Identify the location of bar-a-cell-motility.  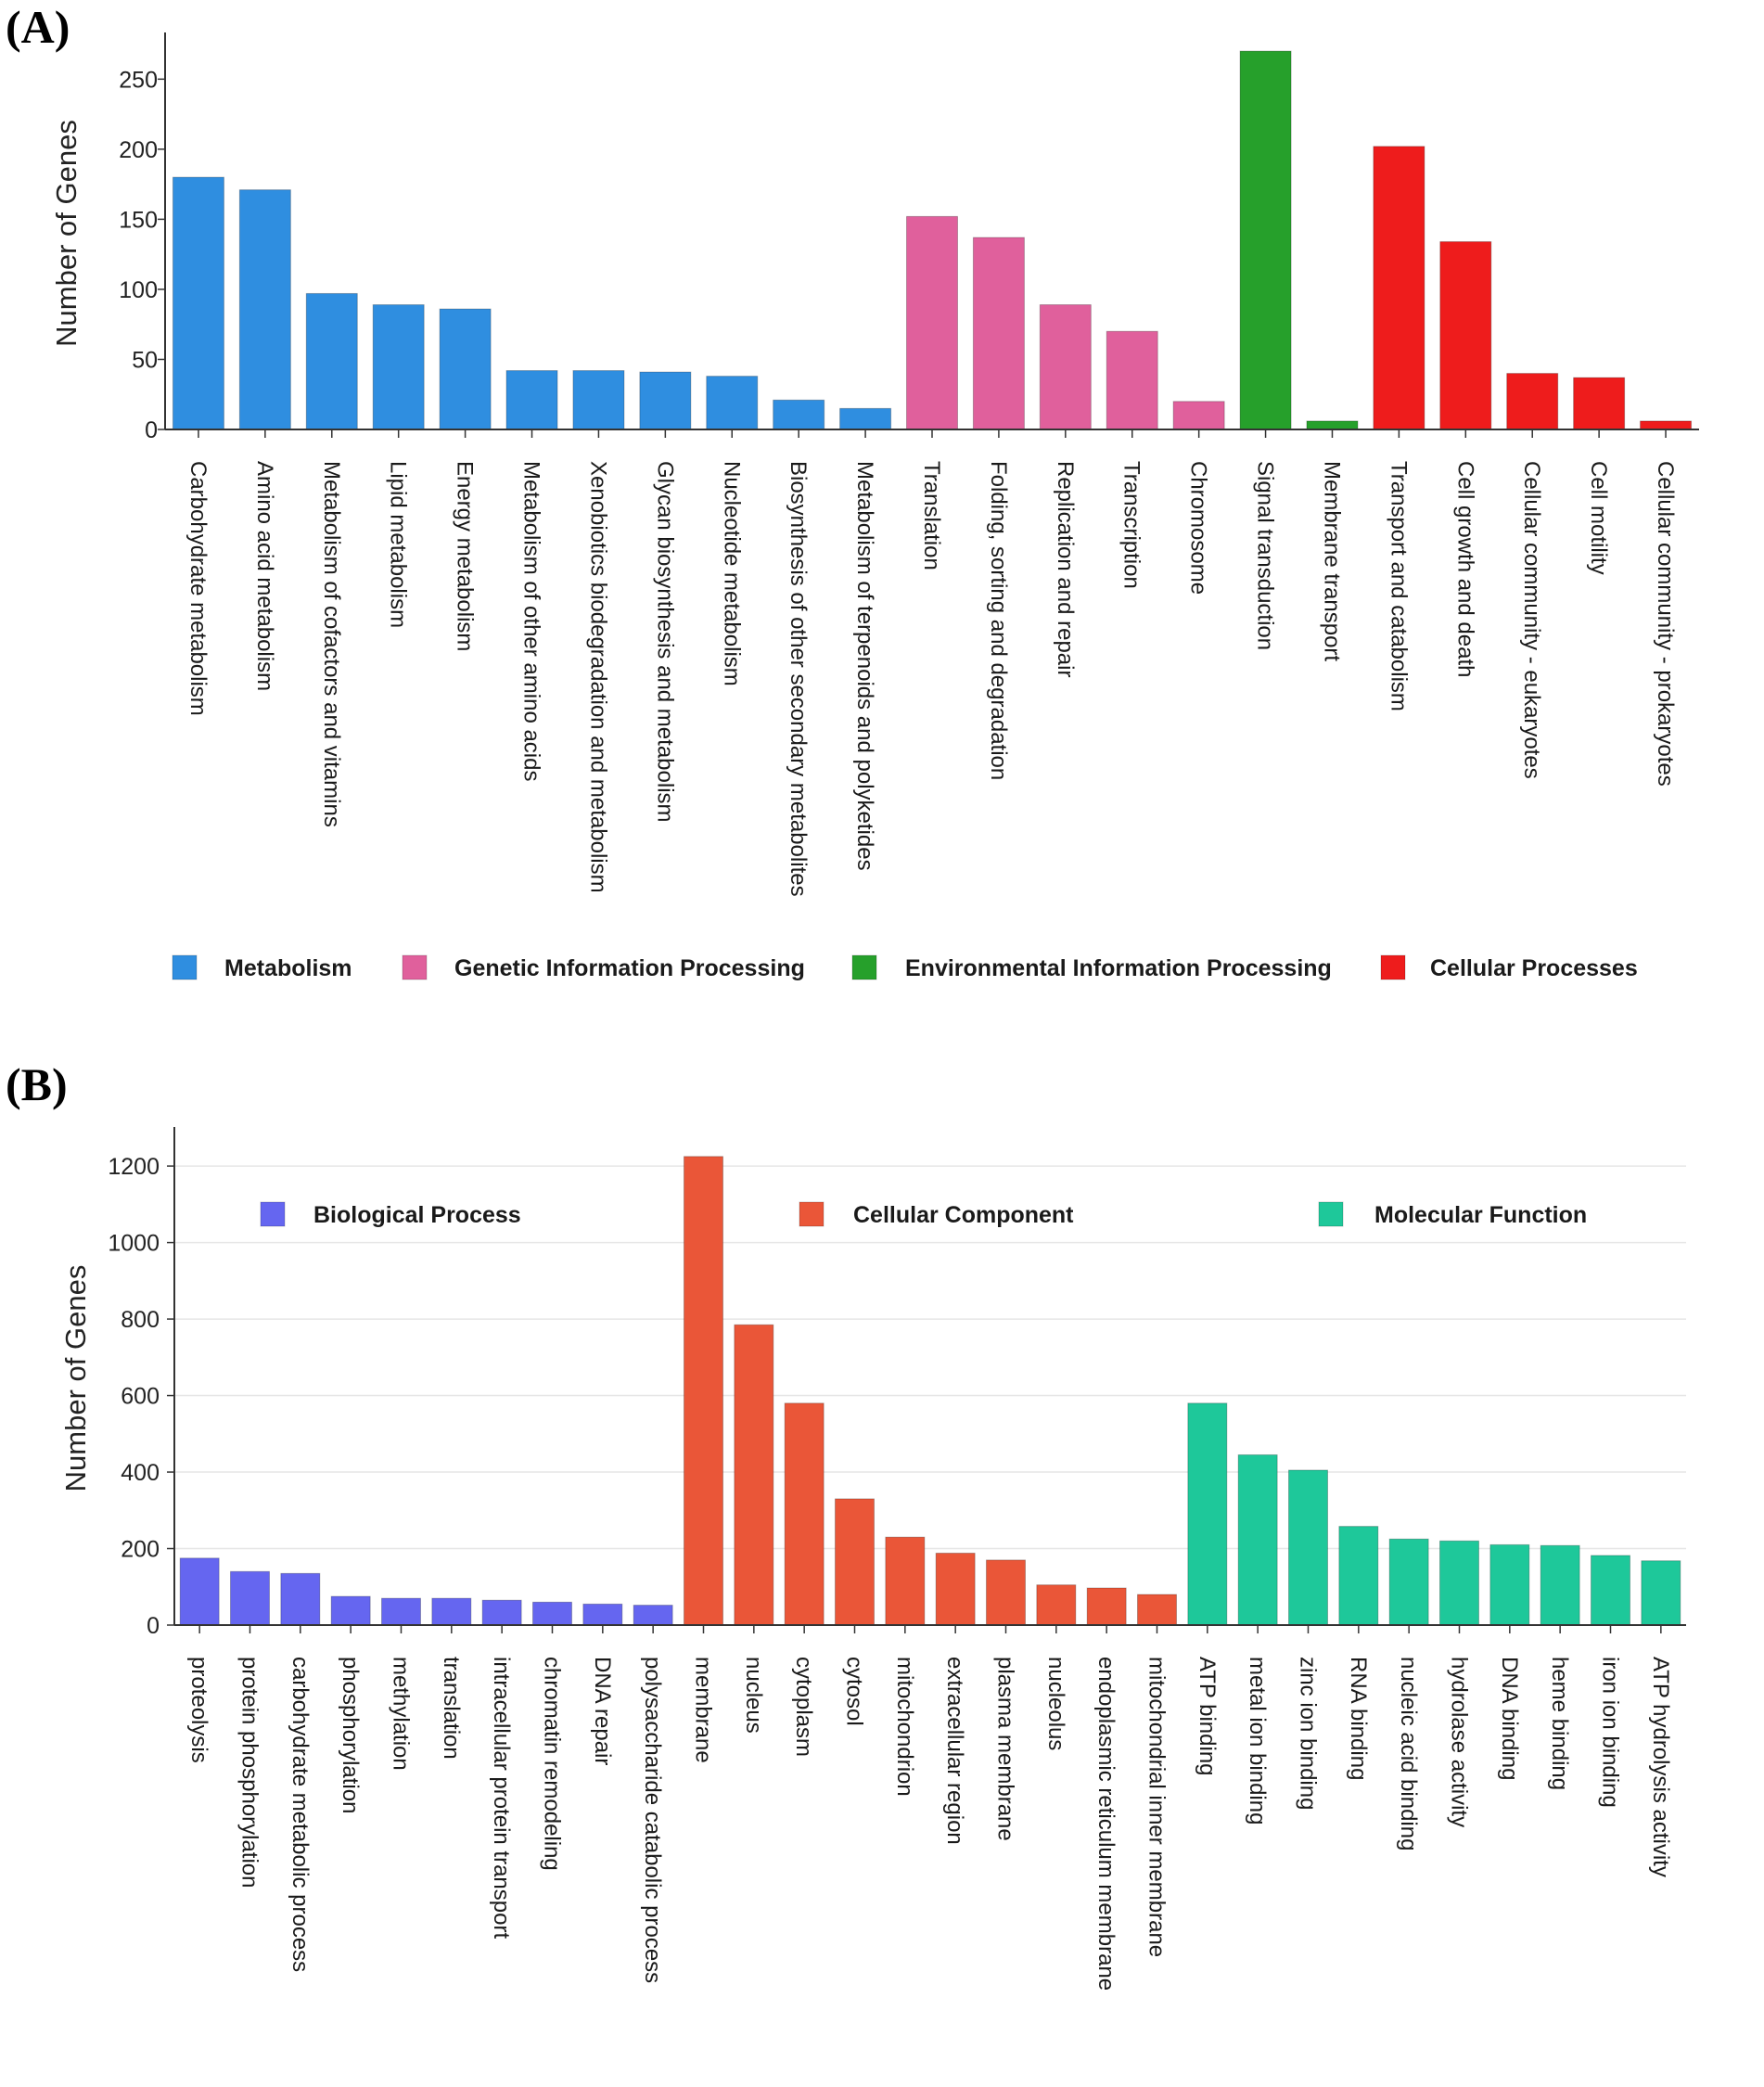
(1599, 403).